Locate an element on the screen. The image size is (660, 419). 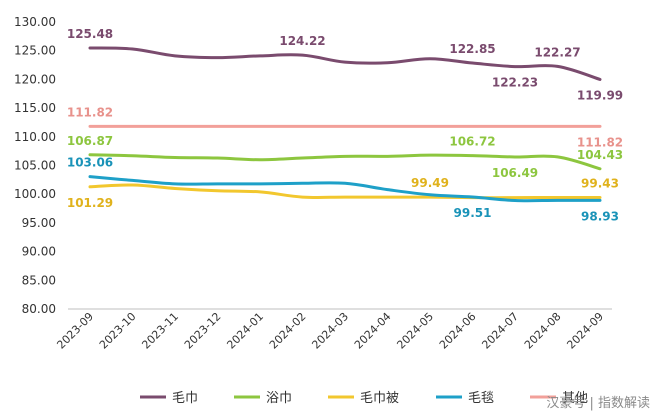
data-label: 106.72 is located at coordinates (472, 142).